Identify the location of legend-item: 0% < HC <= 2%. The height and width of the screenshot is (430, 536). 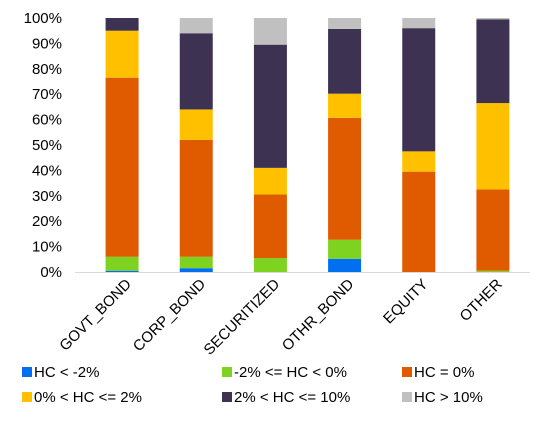
(82, 397).